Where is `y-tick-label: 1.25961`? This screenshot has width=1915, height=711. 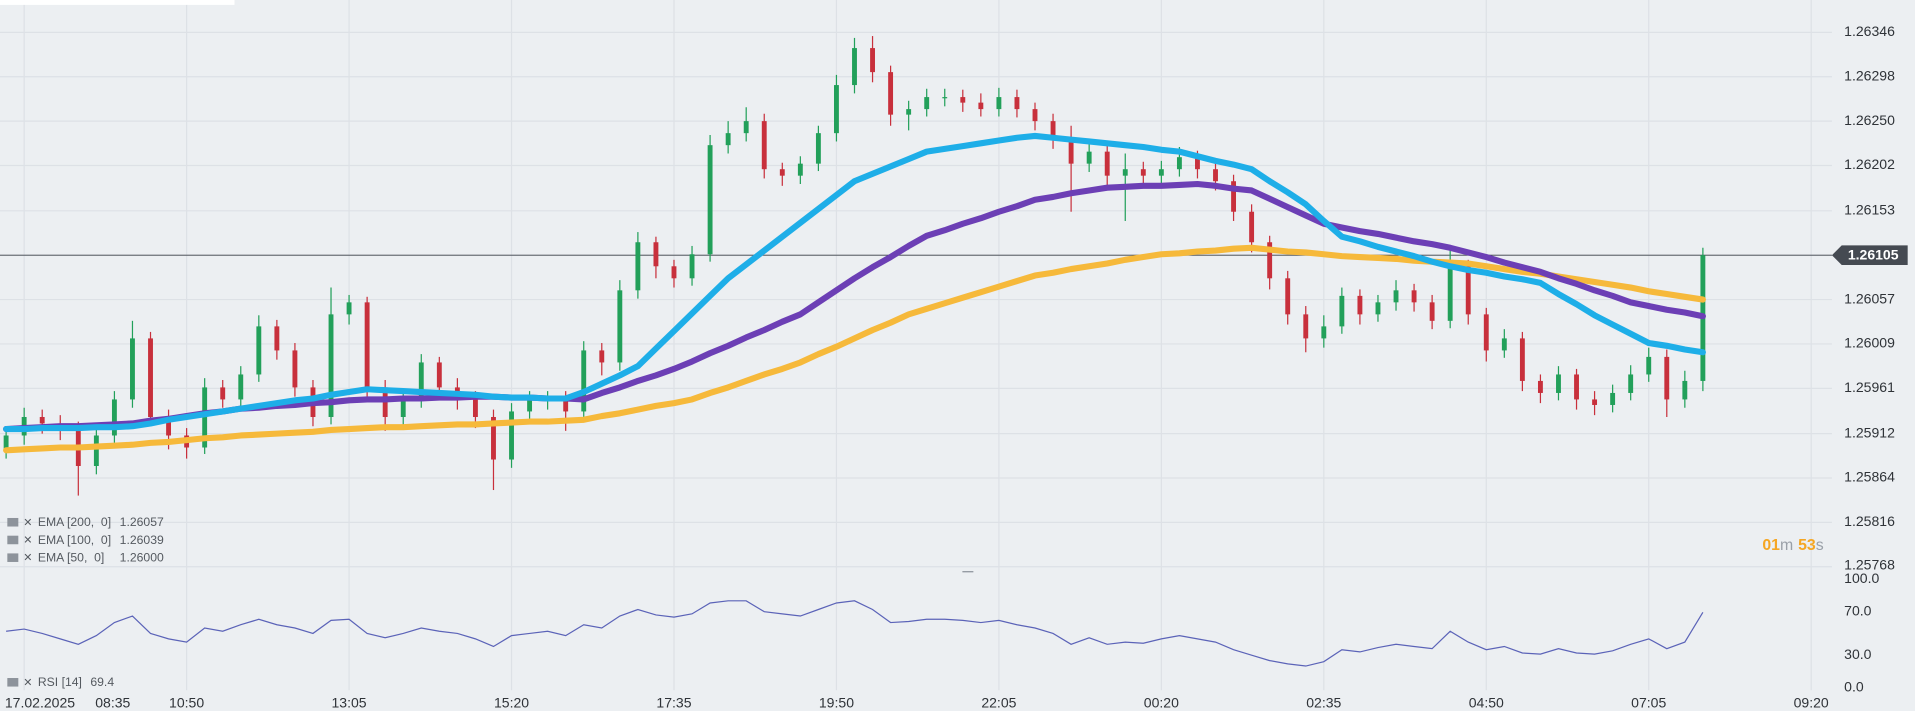 y-tick-label: 1.25961 is located at coordinates (1869, 387).